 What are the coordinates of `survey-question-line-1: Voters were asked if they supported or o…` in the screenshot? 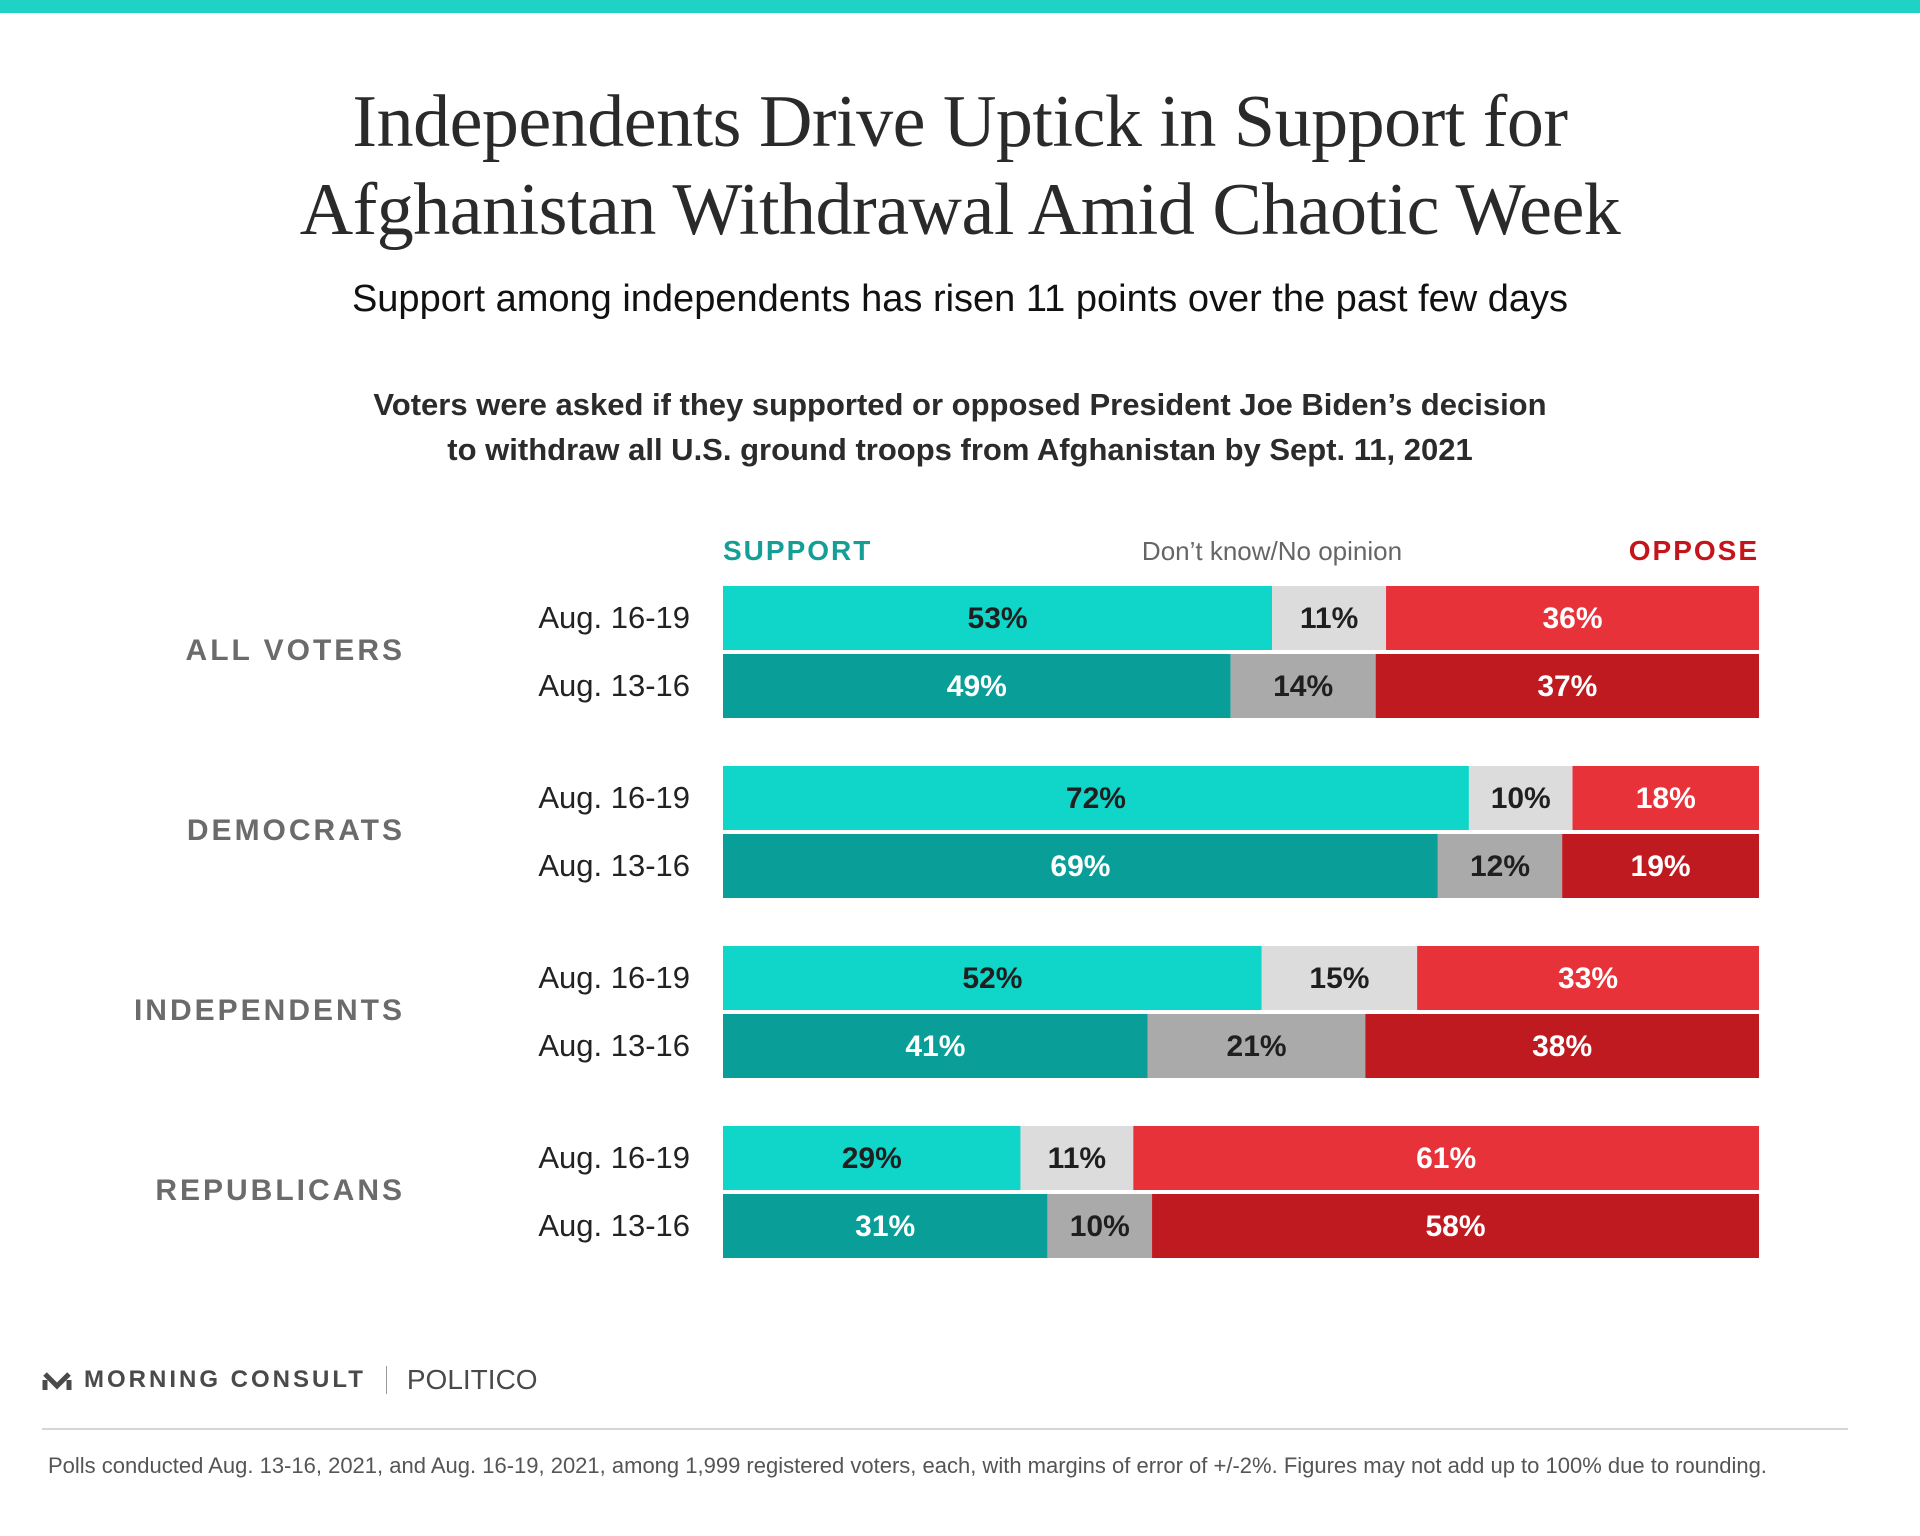 It's located at (960, 404).